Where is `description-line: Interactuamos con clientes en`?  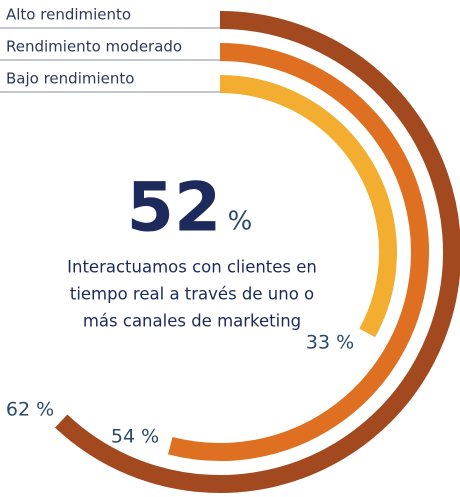
description-line: Interactuamos con clientes en is located at coordinates (192, 267).